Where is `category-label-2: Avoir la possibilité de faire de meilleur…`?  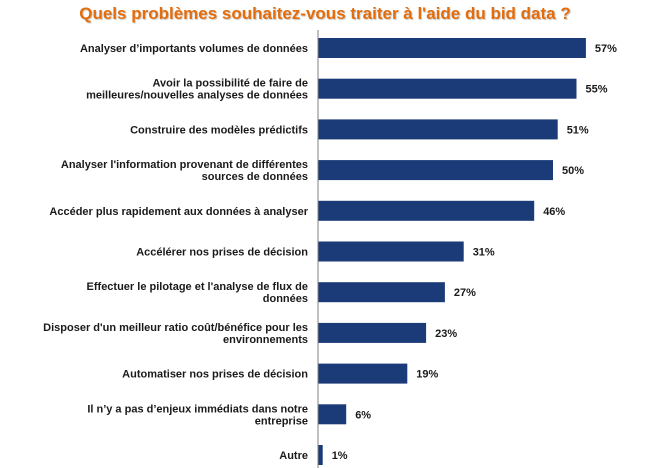
category-label-2: Avoir la possibilité de faire de meilleur… is located at coordinates (197, 90).